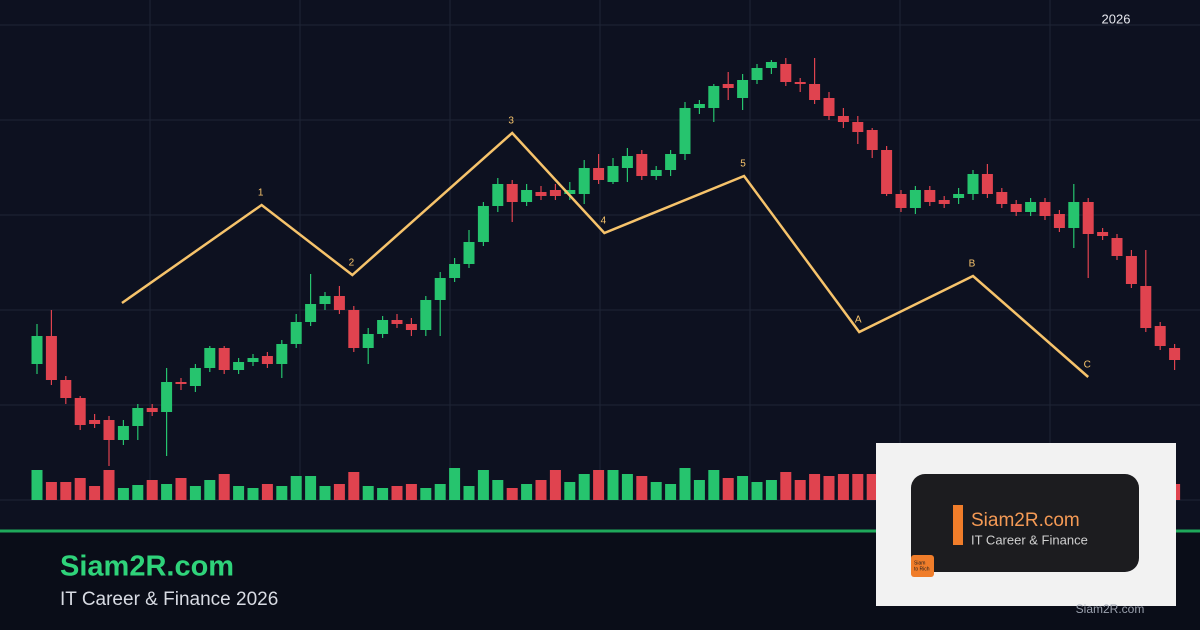 The width and height of the screenshot is (1200, 630). What do you see at coordinates (958, 525) in the screenshot?
I see `card-bar` at bounding box center [958, 525].